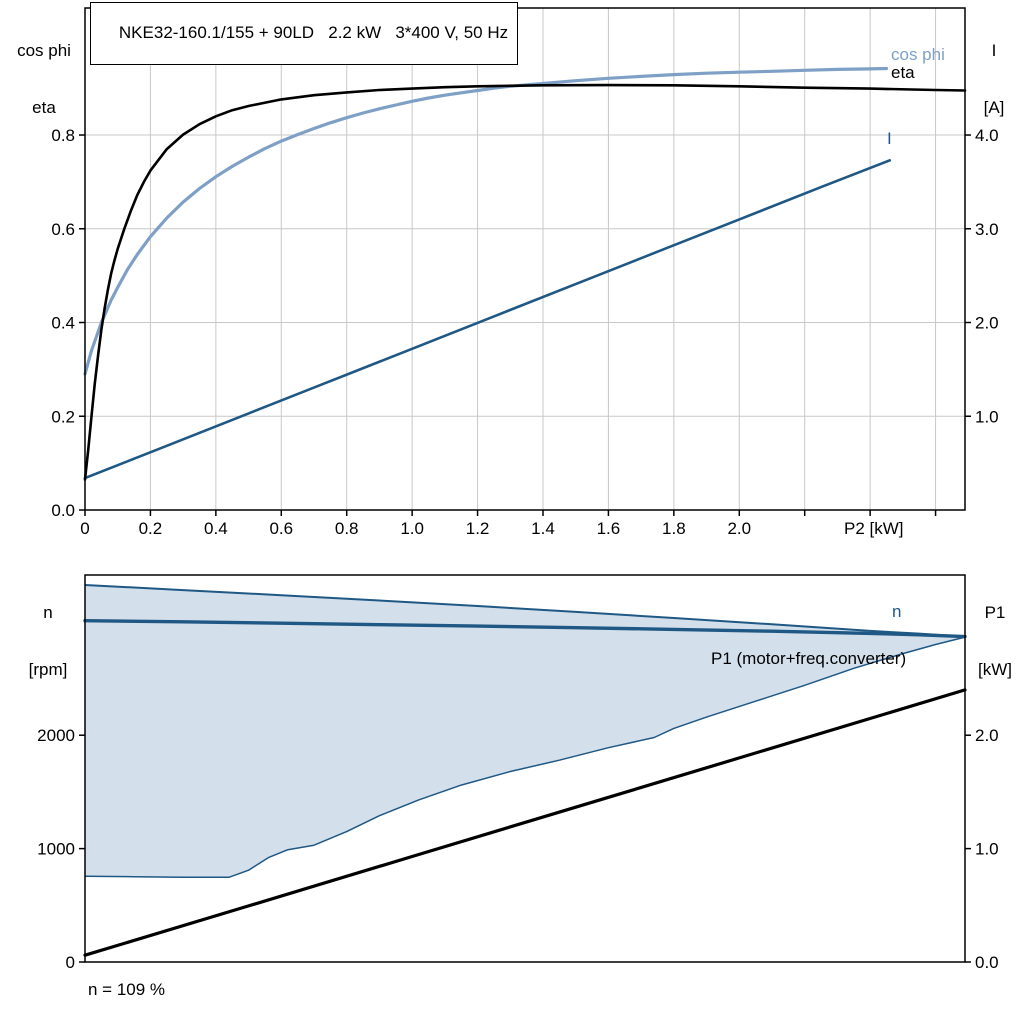  What do you see at coordinates (48, 641) in the screenshot?
I see `lower-left-axis-title: n [rpm]` at bounding box center [48, 641].